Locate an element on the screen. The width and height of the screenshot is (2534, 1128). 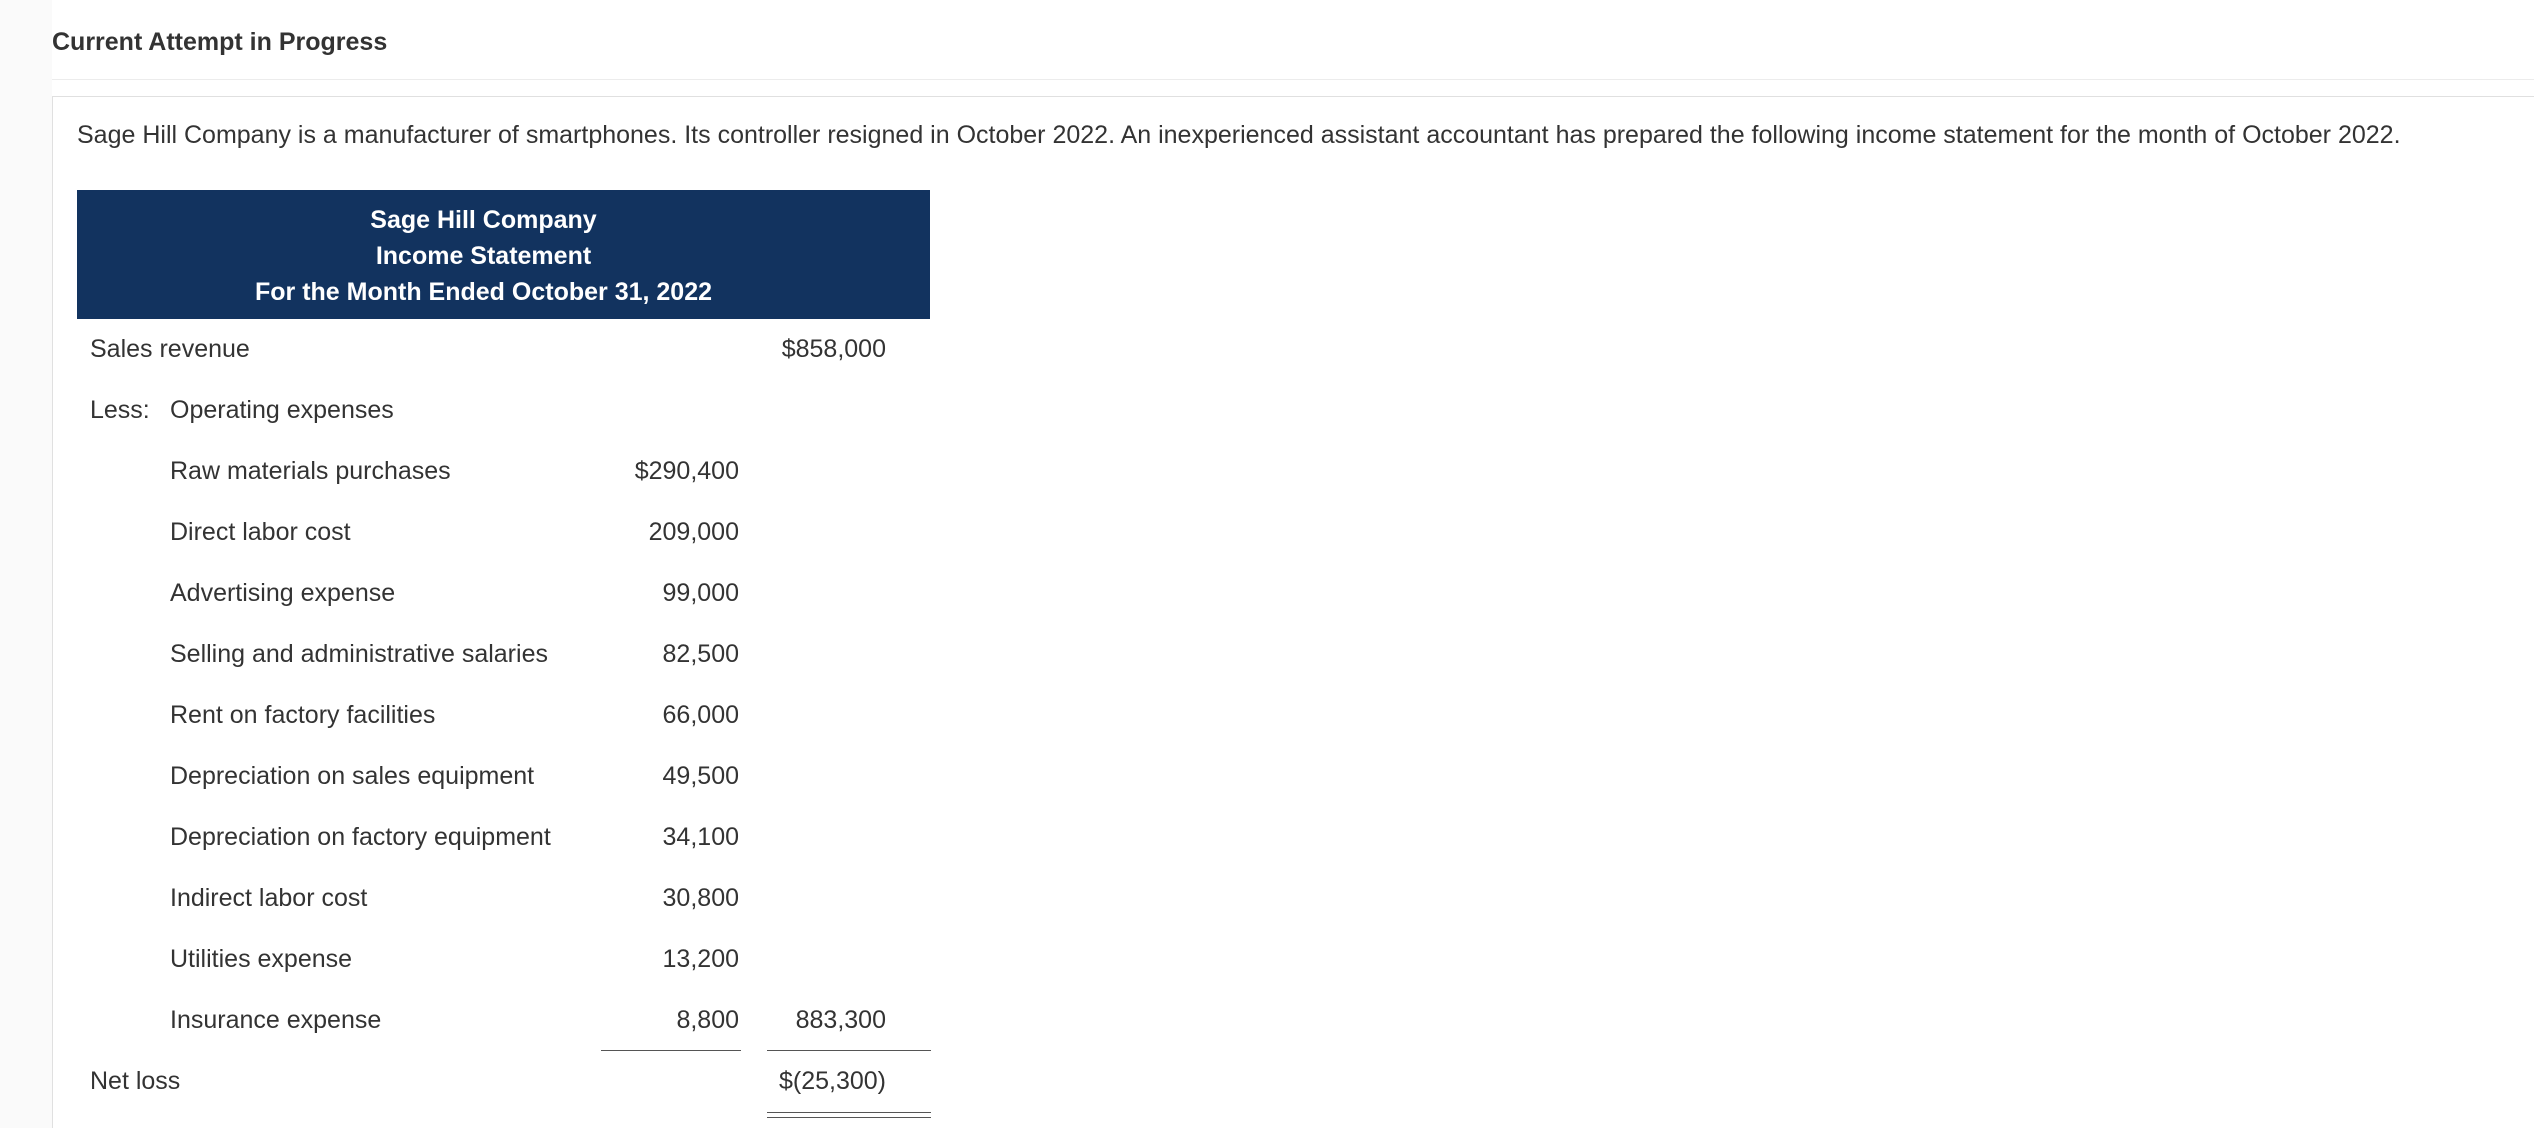
less-label: Less: is located at coordinates (120, 410).